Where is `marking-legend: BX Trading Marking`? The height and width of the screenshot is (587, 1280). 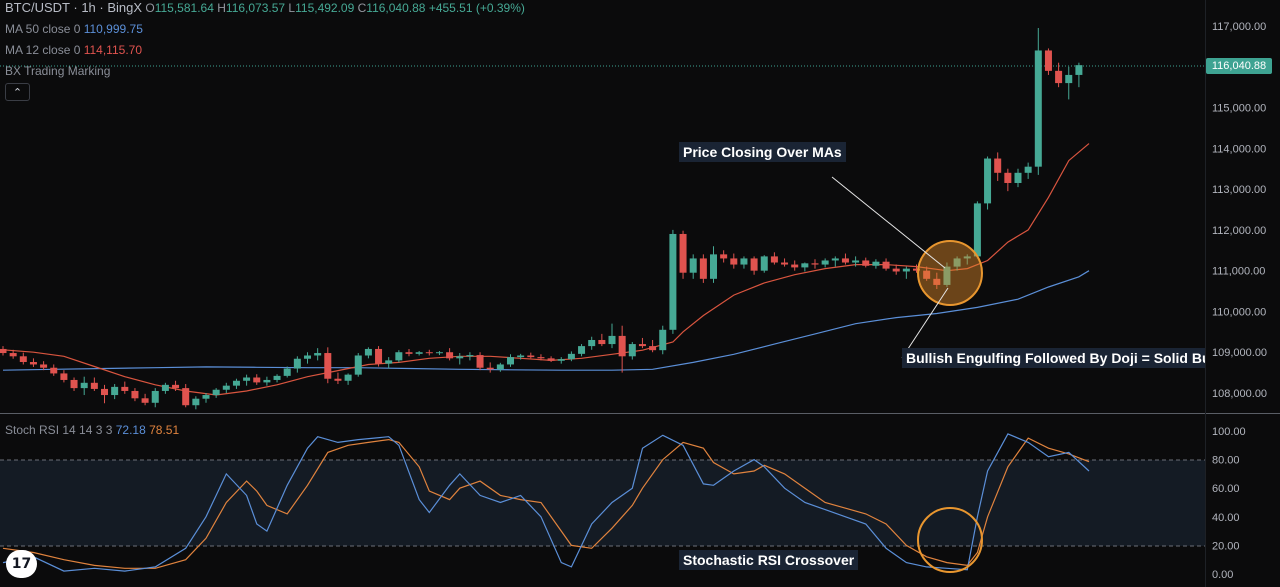
marking-legend: BX Trading Marking is located at coordinates (57, 71).